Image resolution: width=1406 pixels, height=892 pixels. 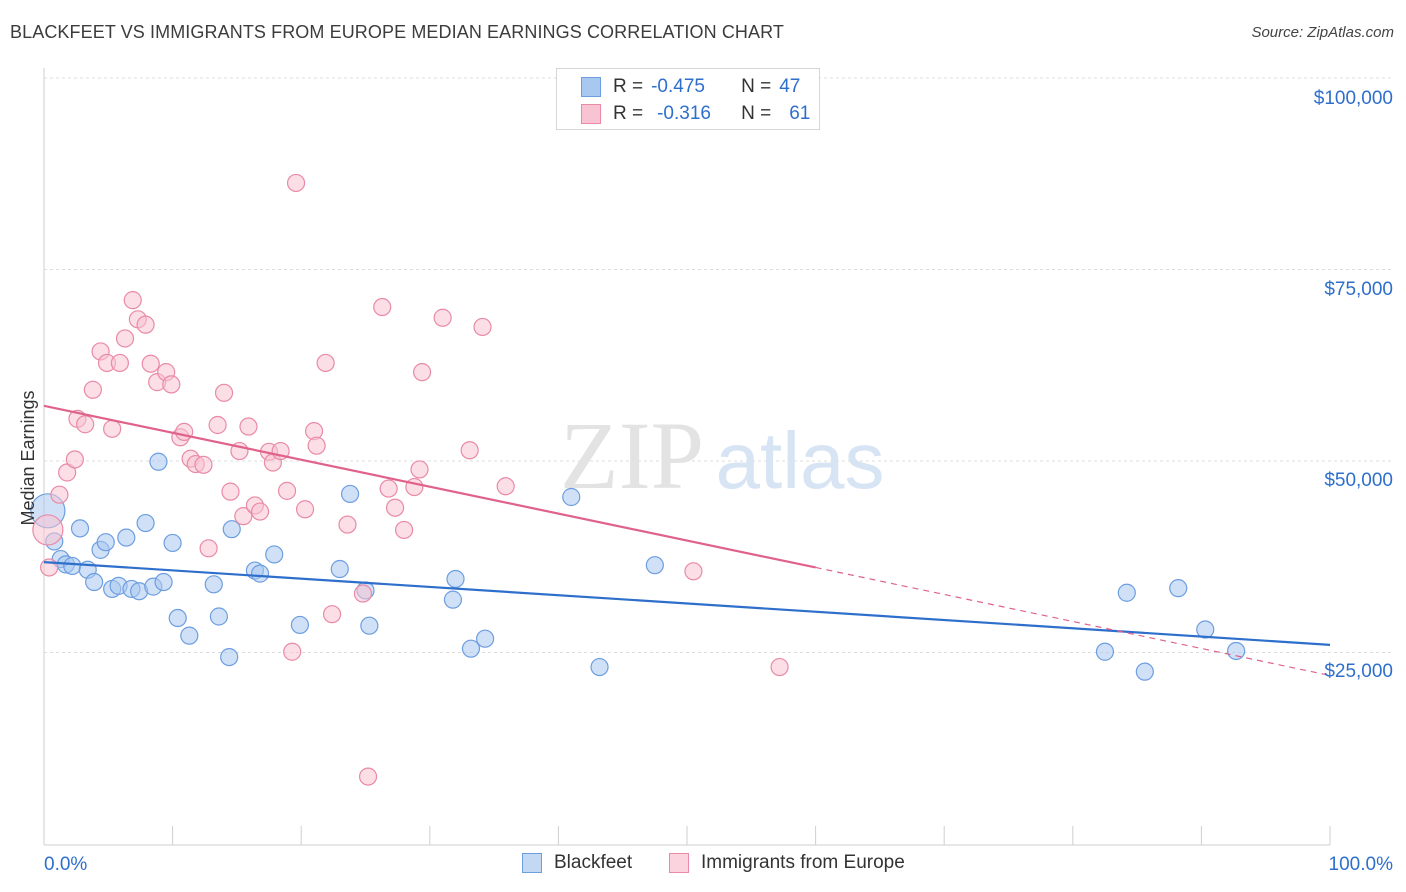 I want to click on y-tick-label: $25,000, so click(x=1358, y=671).